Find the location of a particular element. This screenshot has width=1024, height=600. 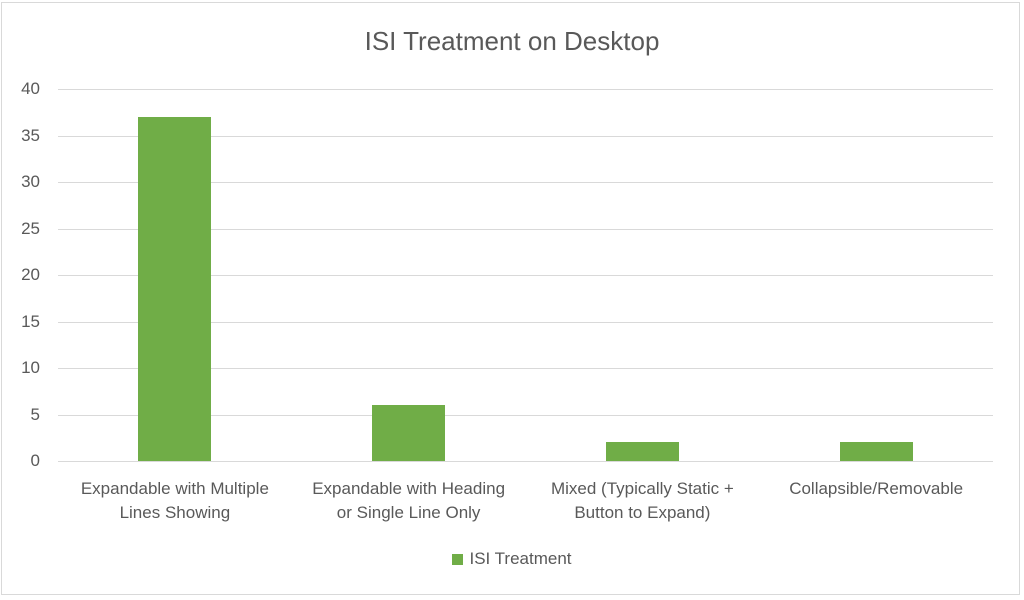

x-tick-label-line: Collapsible/Removable is located at coordinates (876, 488).